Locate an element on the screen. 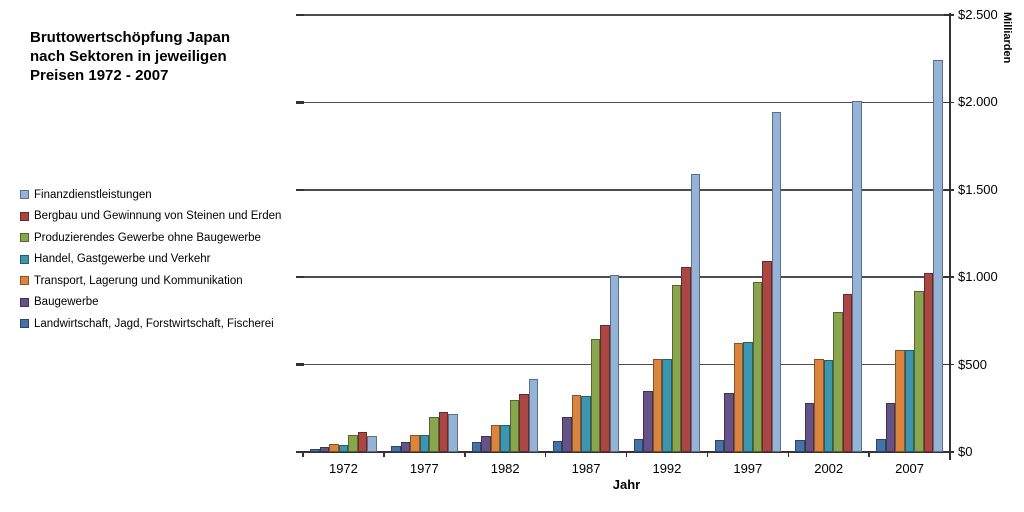  y-tick-label: $1.500 is located at coordinates (978, 189).